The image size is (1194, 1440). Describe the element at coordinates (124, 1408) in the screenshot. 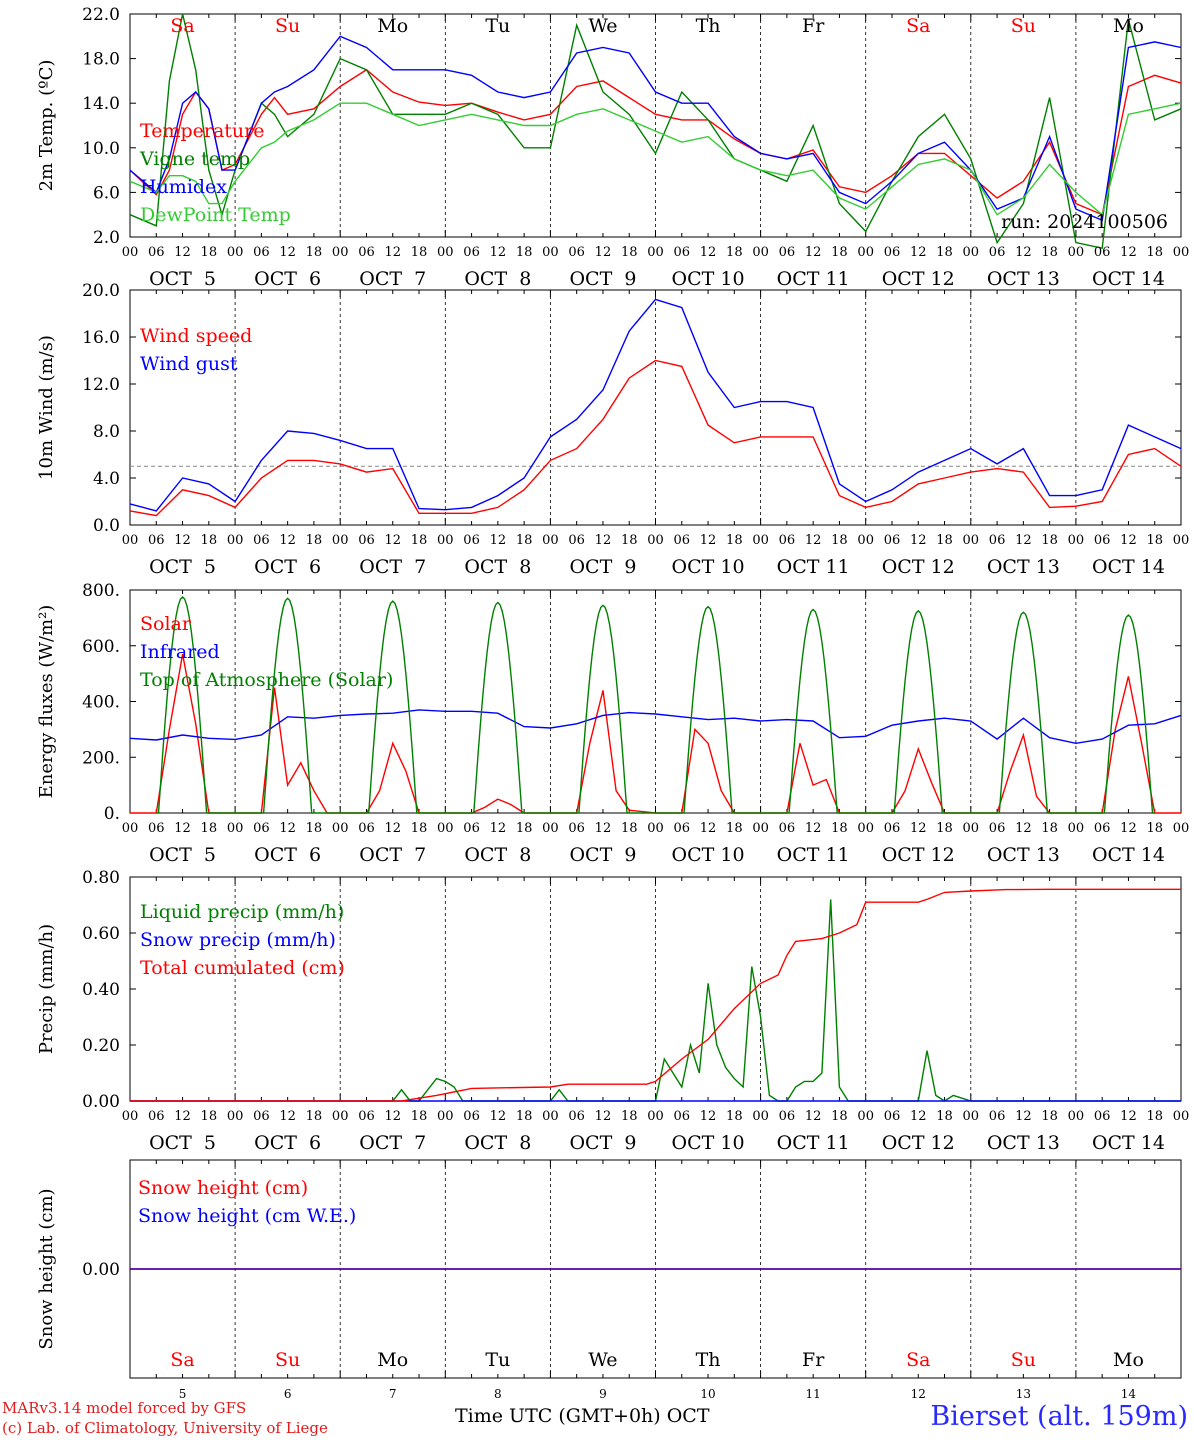

I see `model-credit: MARv3.14 model forced by GFS` at that location.